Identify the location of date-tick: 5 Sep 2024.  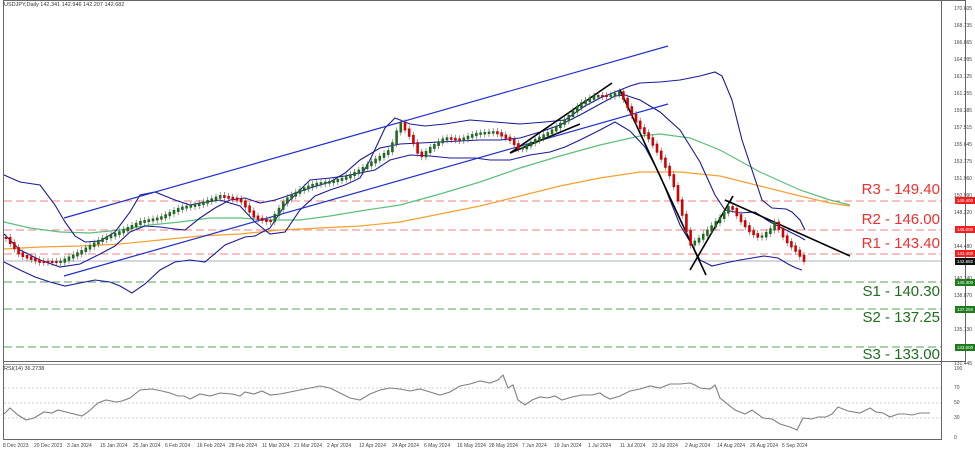
(795, 446).